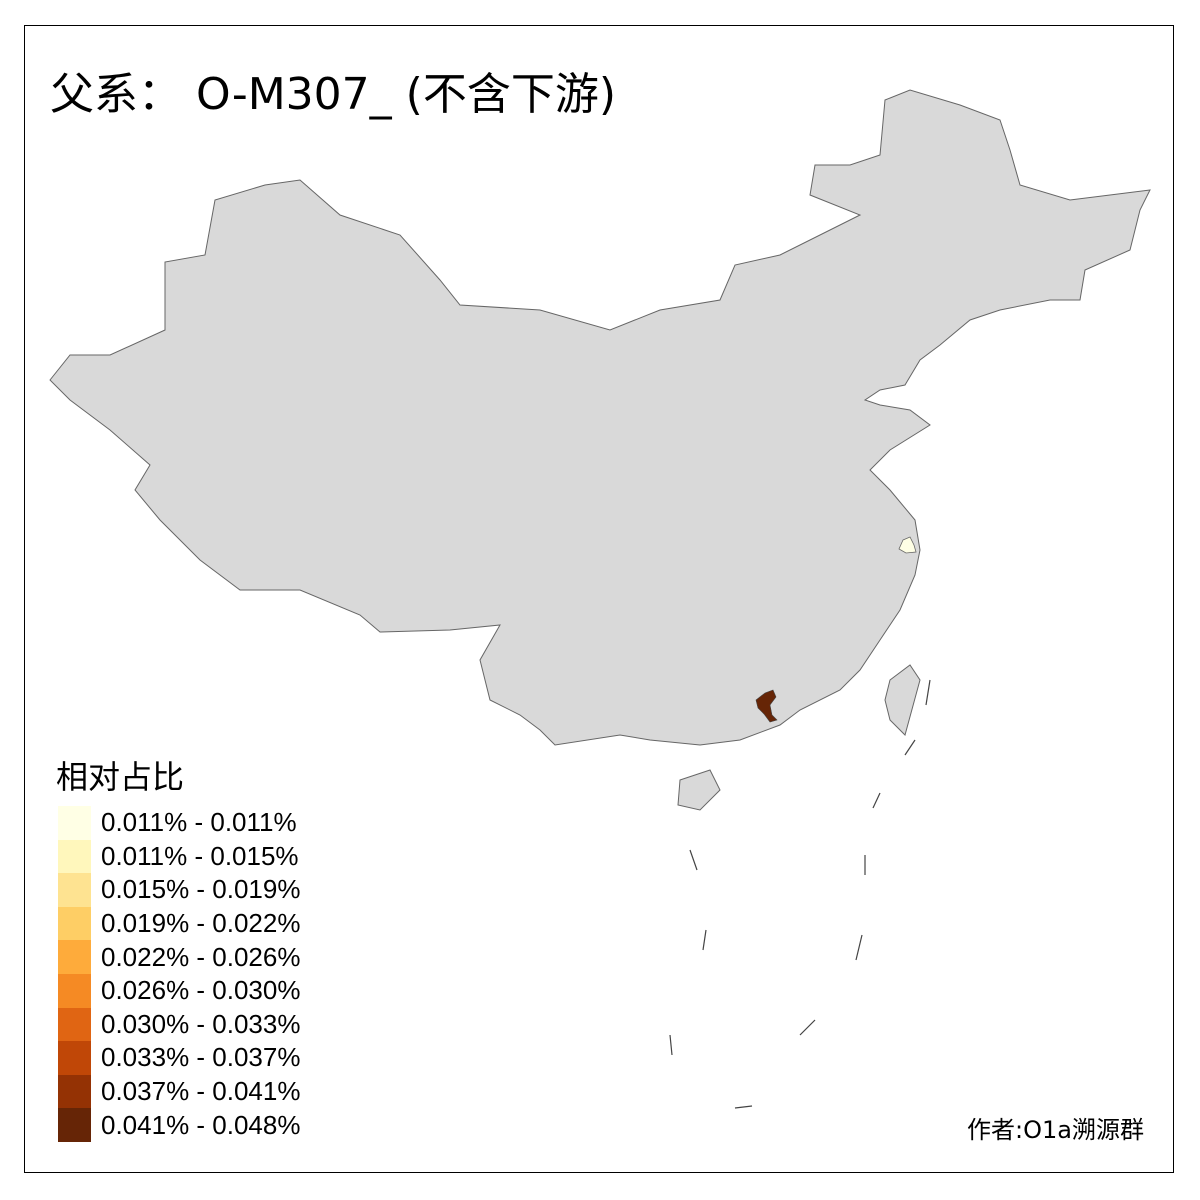 The height and width of the screenshot is (1200, 1200). I want to click on highlighted-region-light, so click(907, 545).